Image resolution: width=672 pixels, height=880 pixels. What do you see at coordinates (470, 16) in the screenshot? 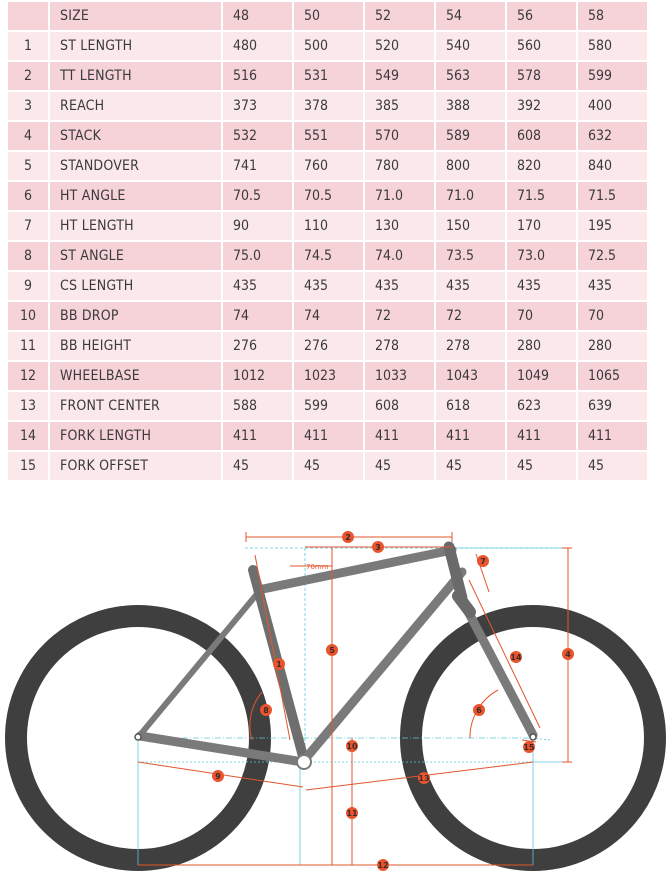
I see `header-size-54: 54` at bounding box center [470, 16].